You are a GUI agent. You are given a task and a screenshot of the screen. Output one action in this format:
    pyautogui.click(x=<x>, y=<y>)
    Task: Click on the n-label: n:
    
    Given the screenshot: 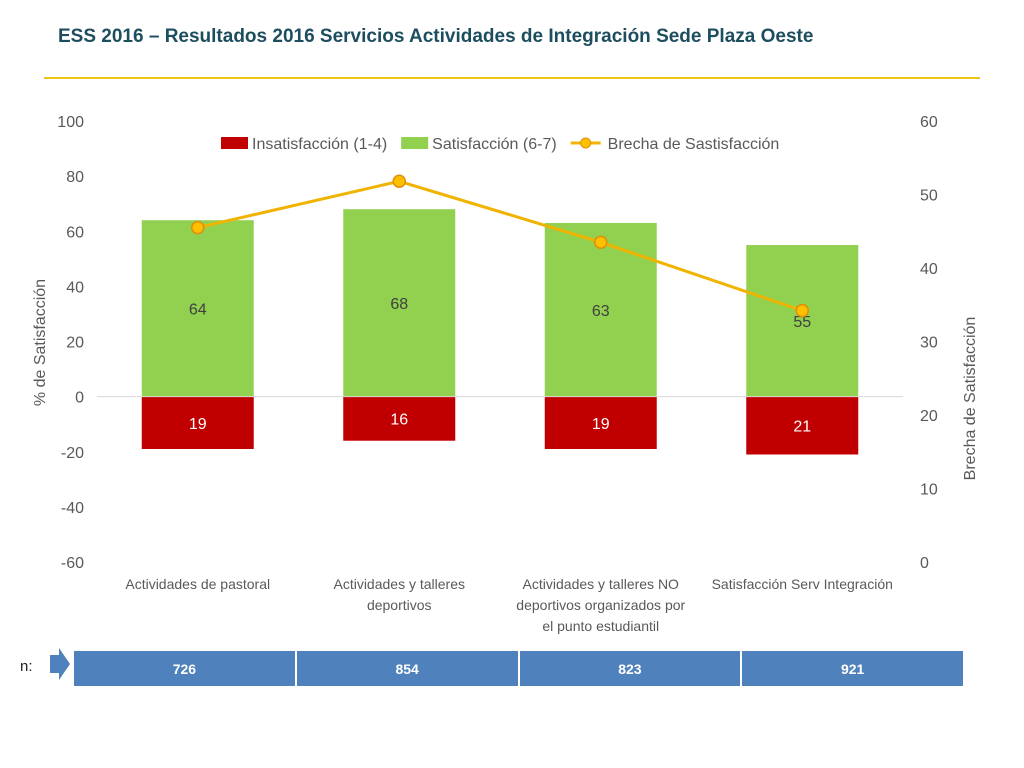 What is the action you would take?
    pyautogui.click(x=26, y=666)
    